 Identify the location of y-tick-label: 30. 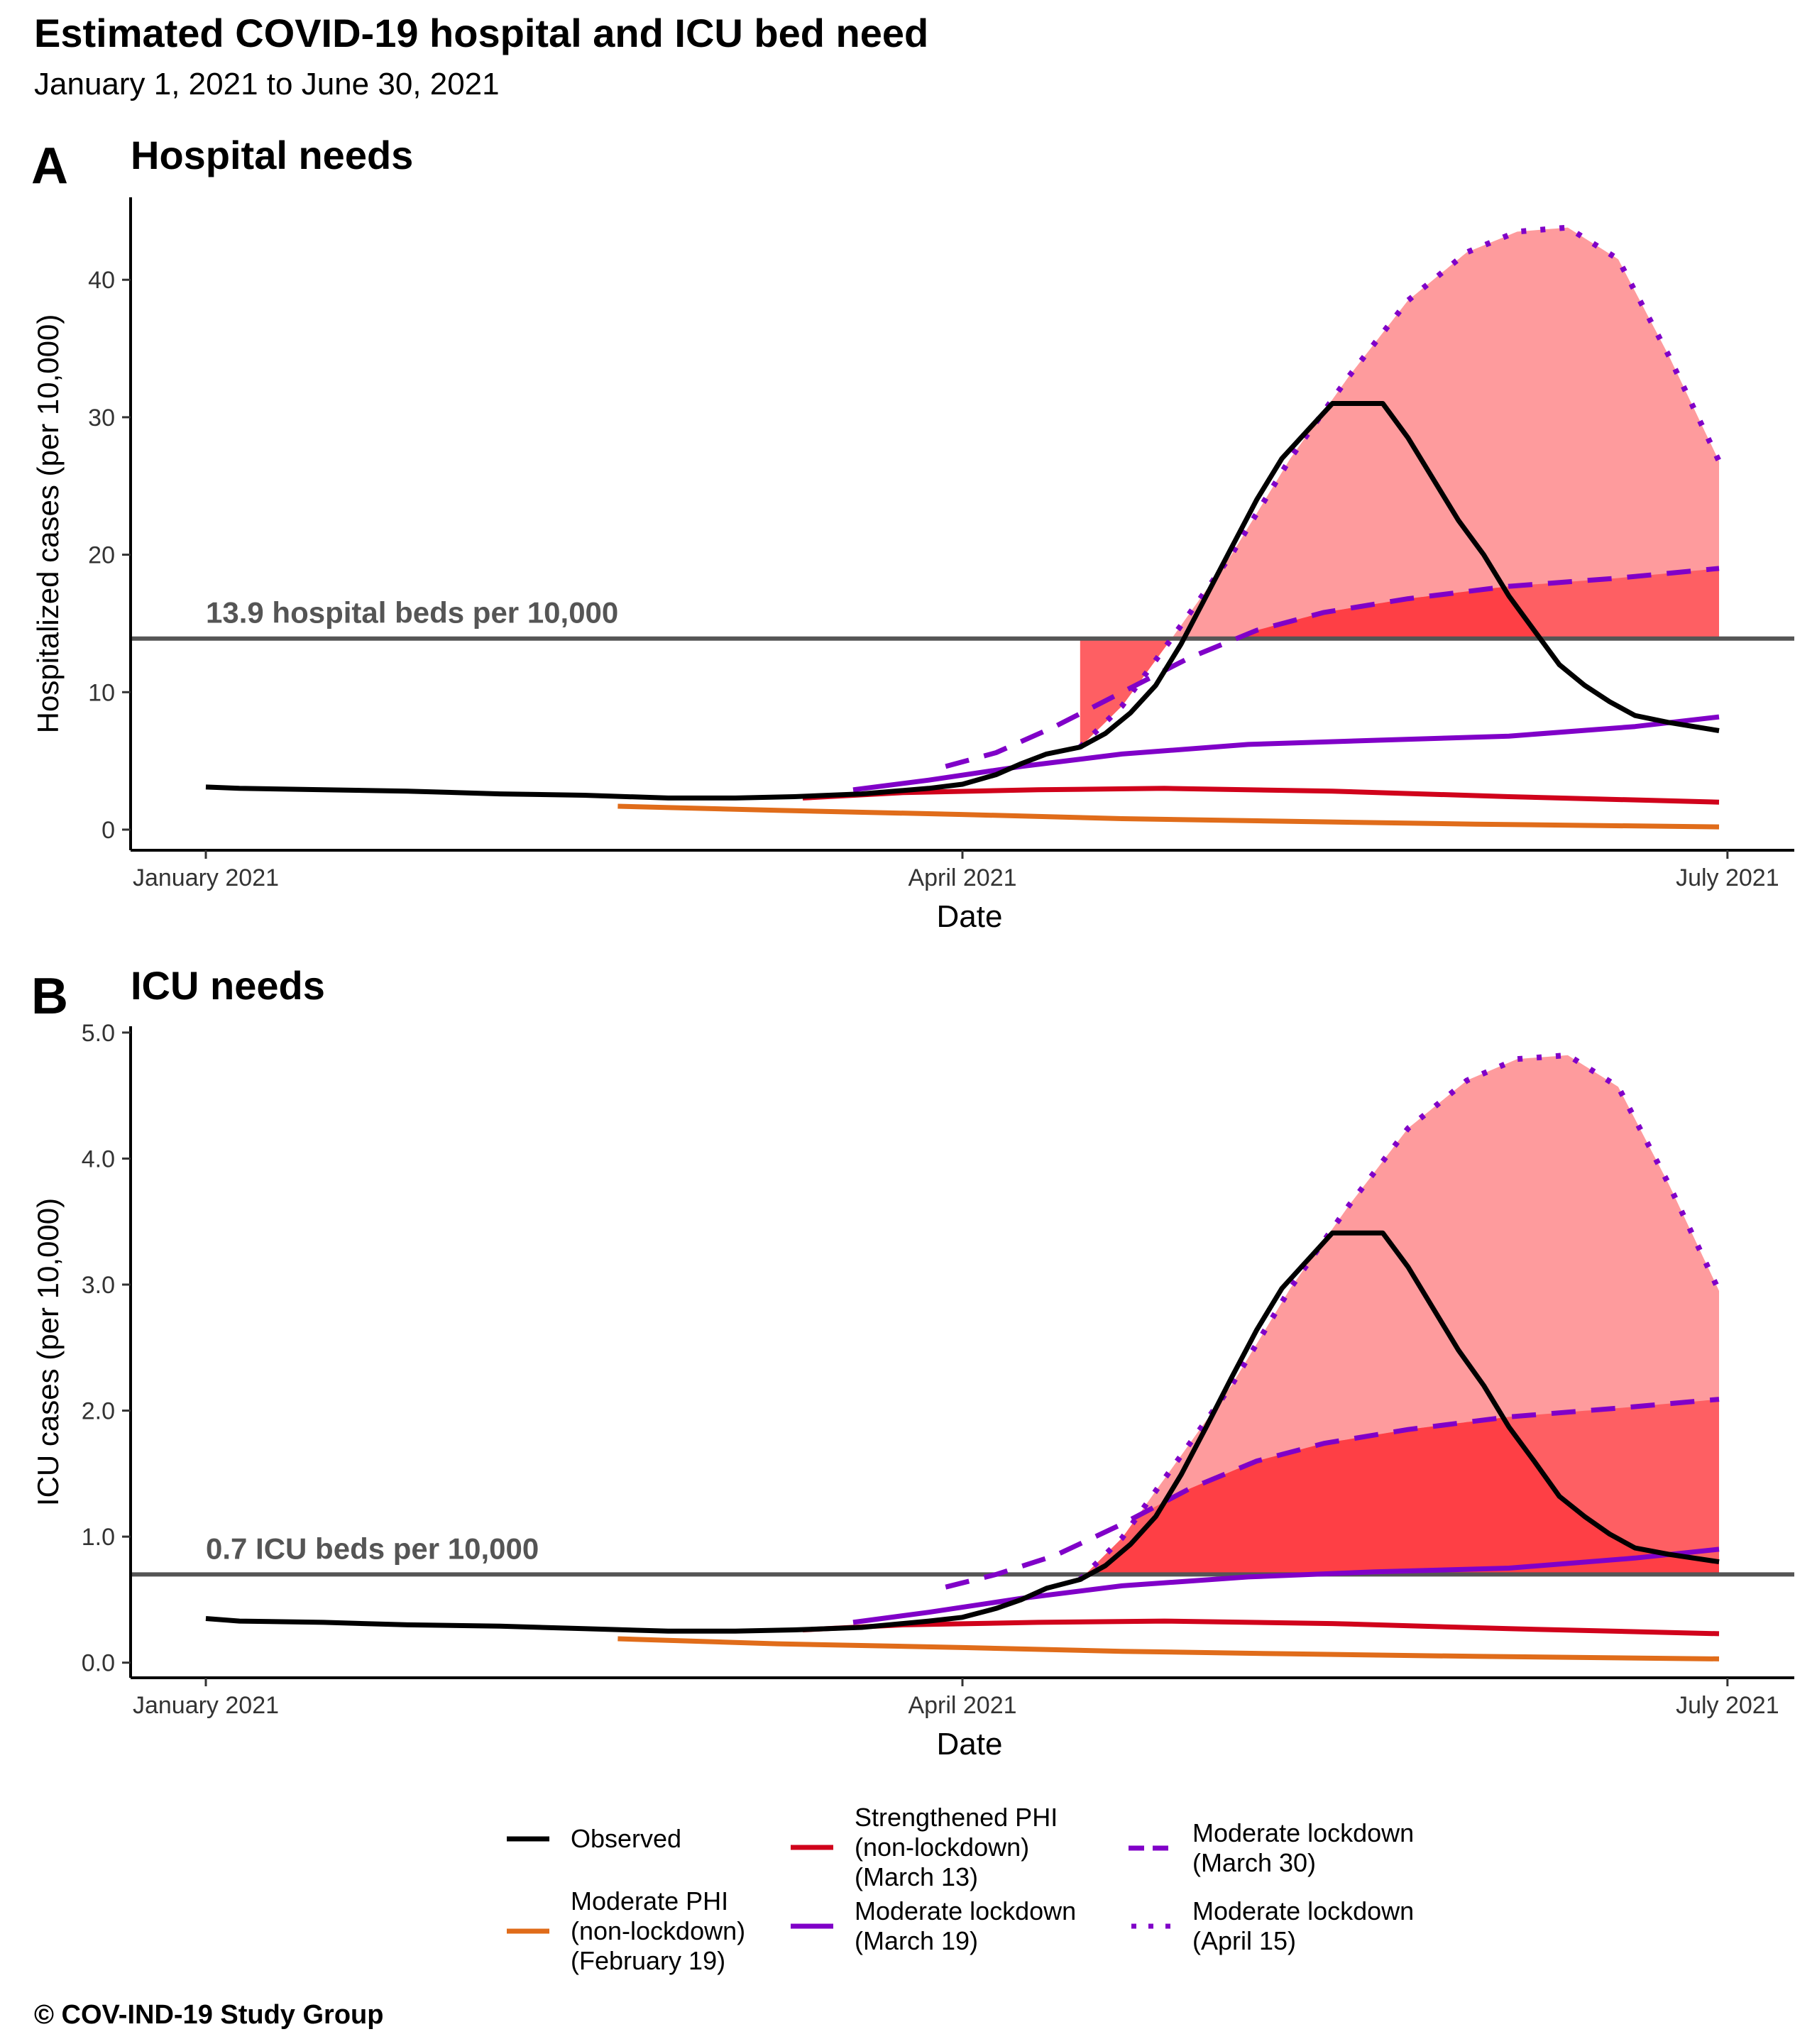
(101, 418).